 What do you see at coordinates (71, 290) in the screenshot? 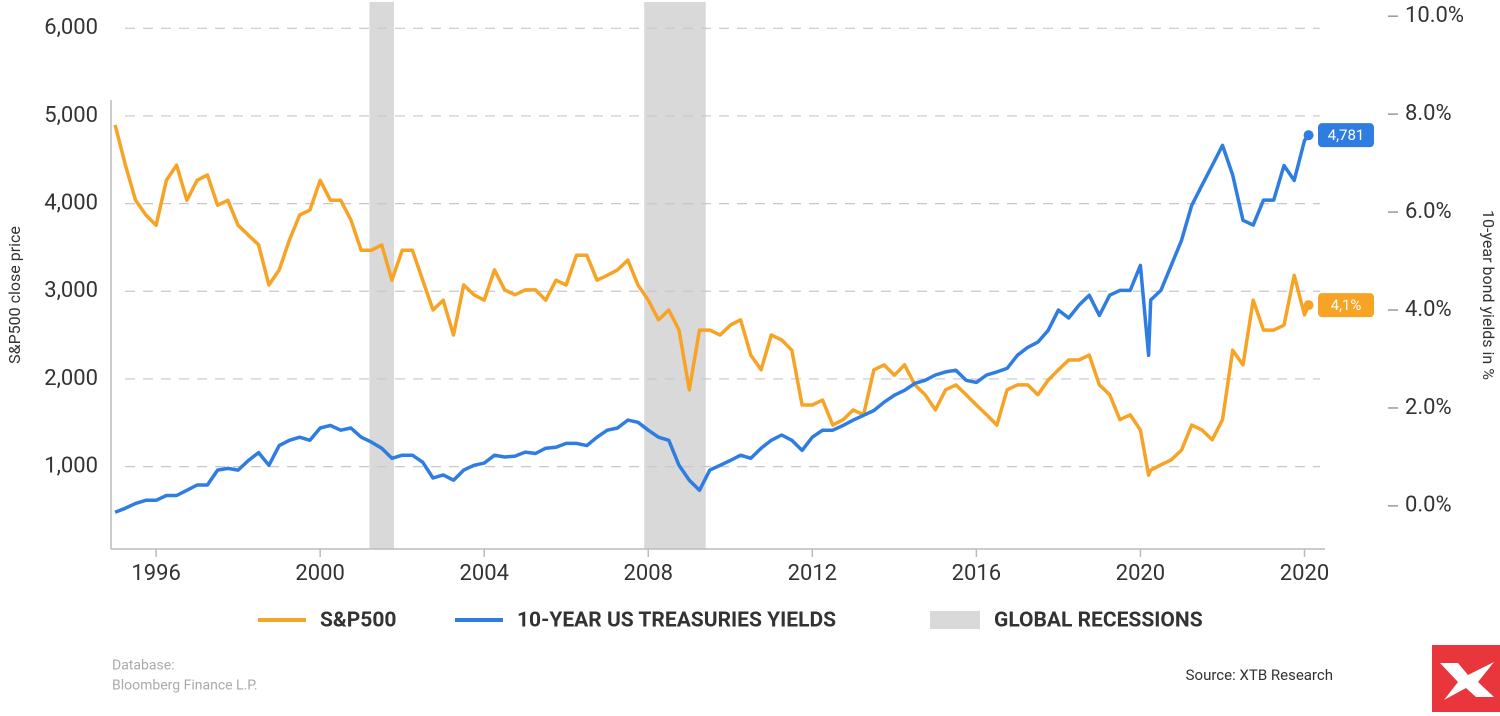
I see `y-tick-label: 3,000` at bounding box center [71, 290].